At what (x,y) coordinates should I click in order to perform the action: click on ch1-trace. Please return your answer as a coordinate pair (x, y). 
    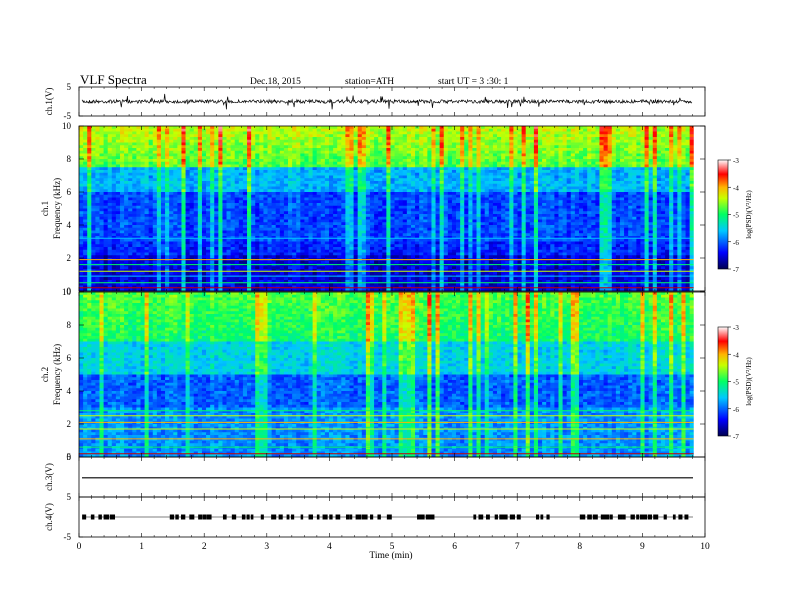
    Looking at the image, I should click on (387, 101).